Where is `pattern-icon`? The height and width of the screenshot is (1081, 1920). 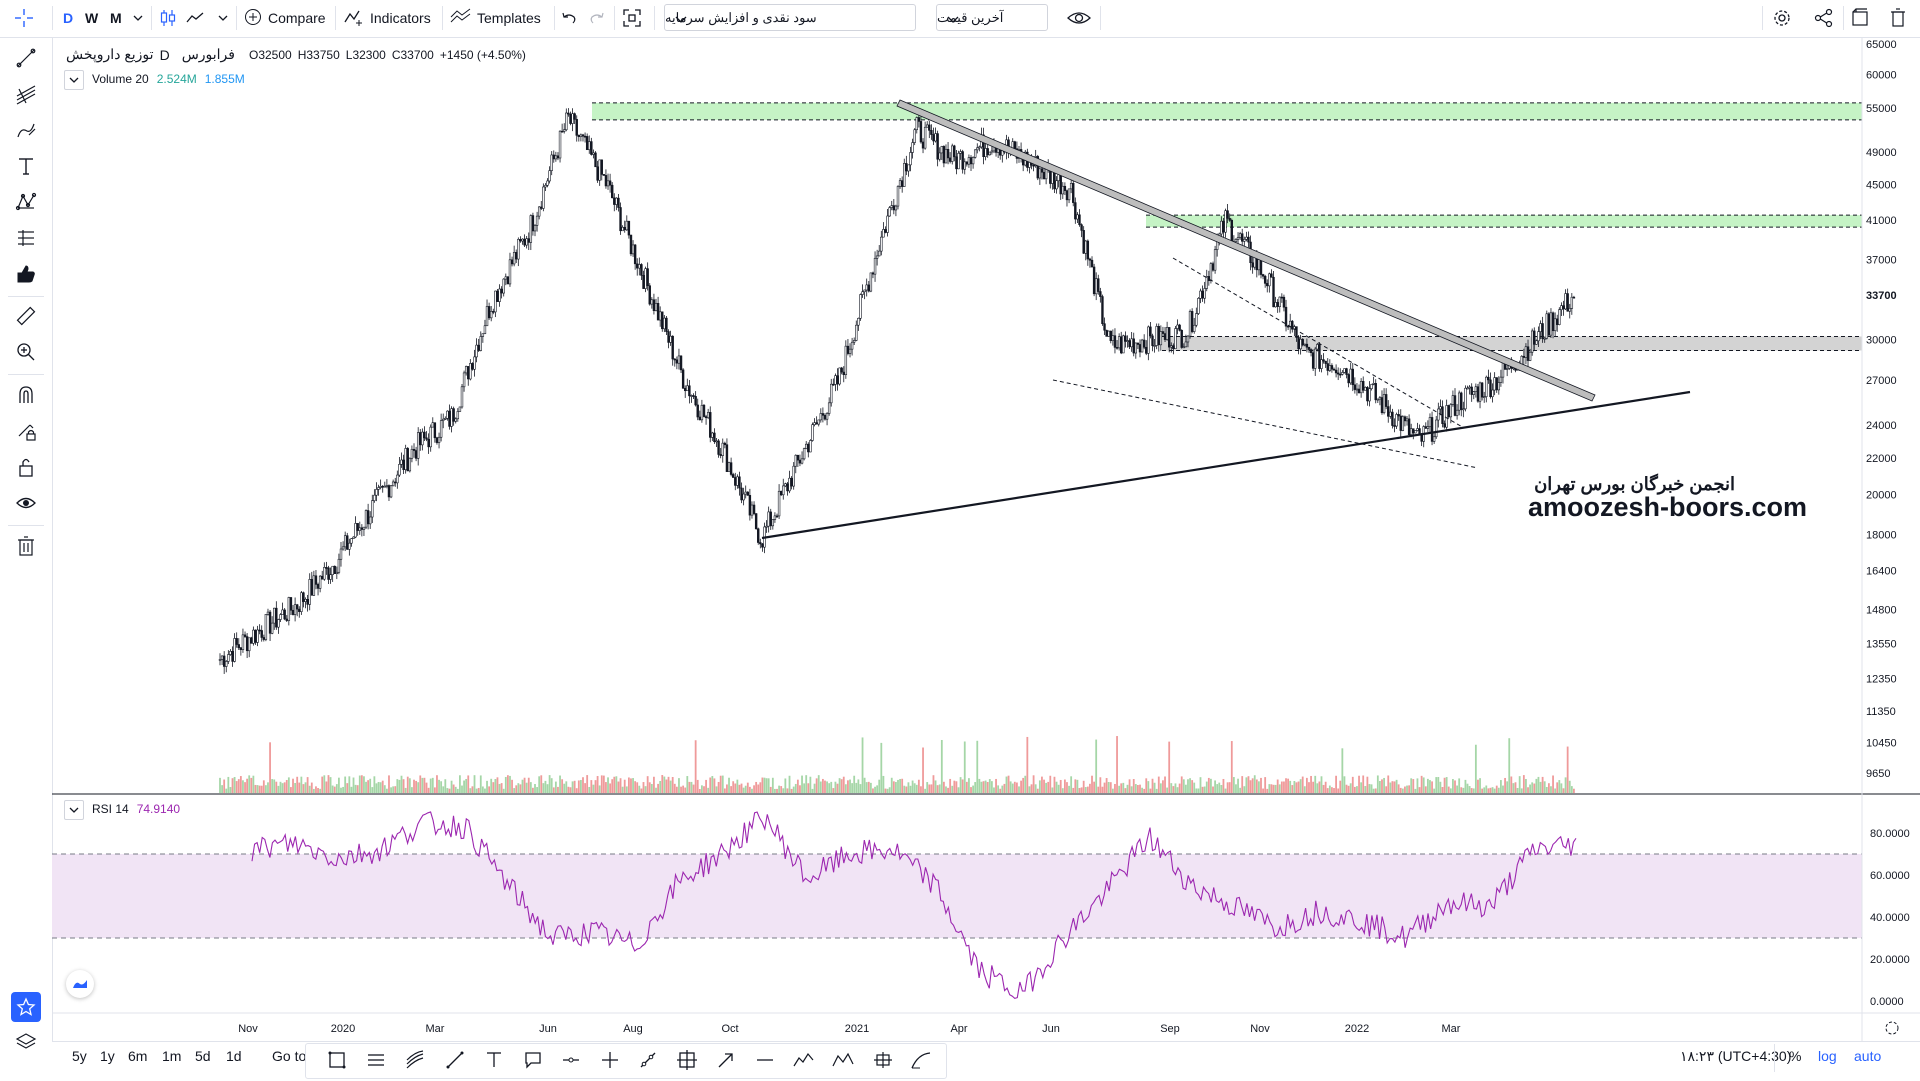 pattern-icon is located at coordinates (26, 202).